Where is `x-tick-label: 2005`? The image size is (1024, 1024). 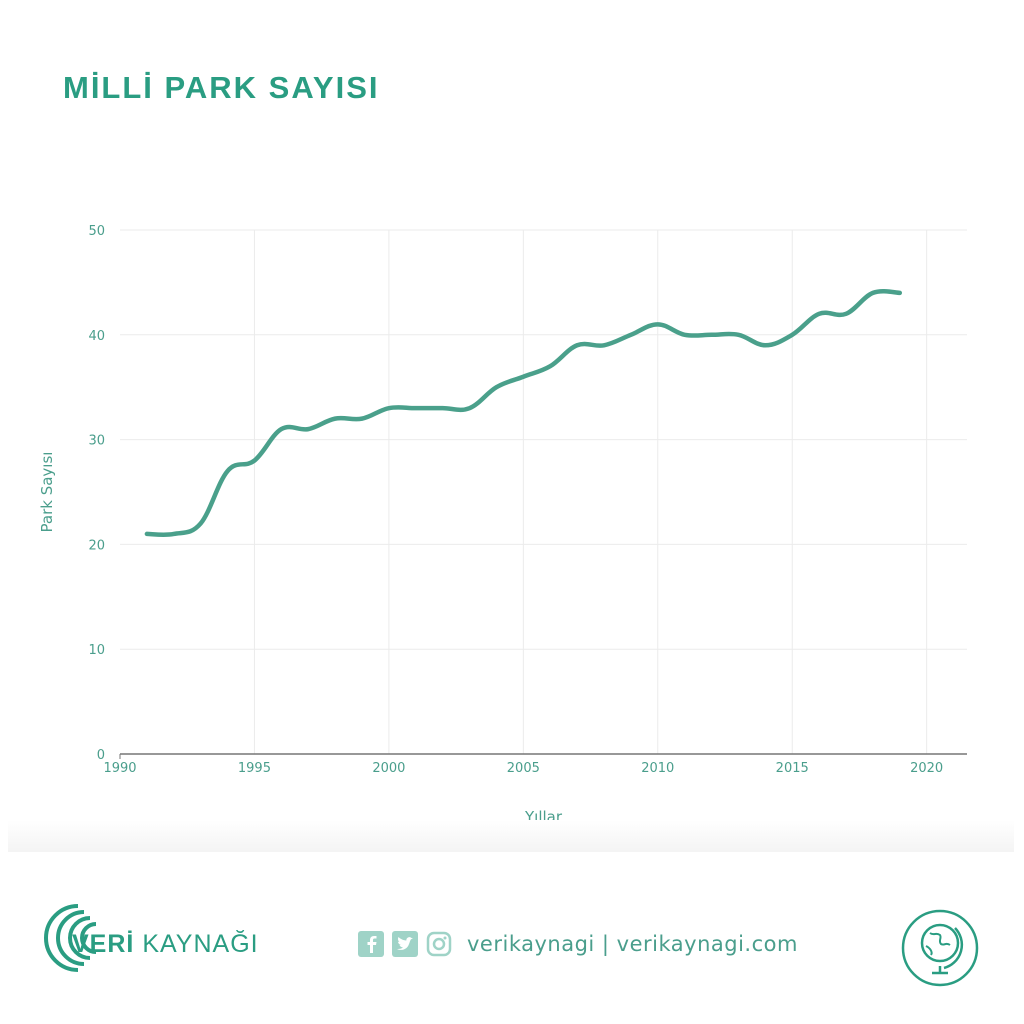
x-tick-label: 2005 is located at coordinates (523, 768).